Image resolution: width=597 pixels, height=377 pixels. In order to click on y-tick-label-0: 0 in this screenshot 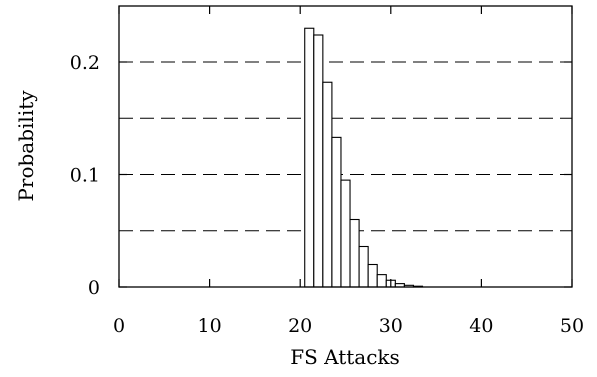, I will do `click(94, 288)`.